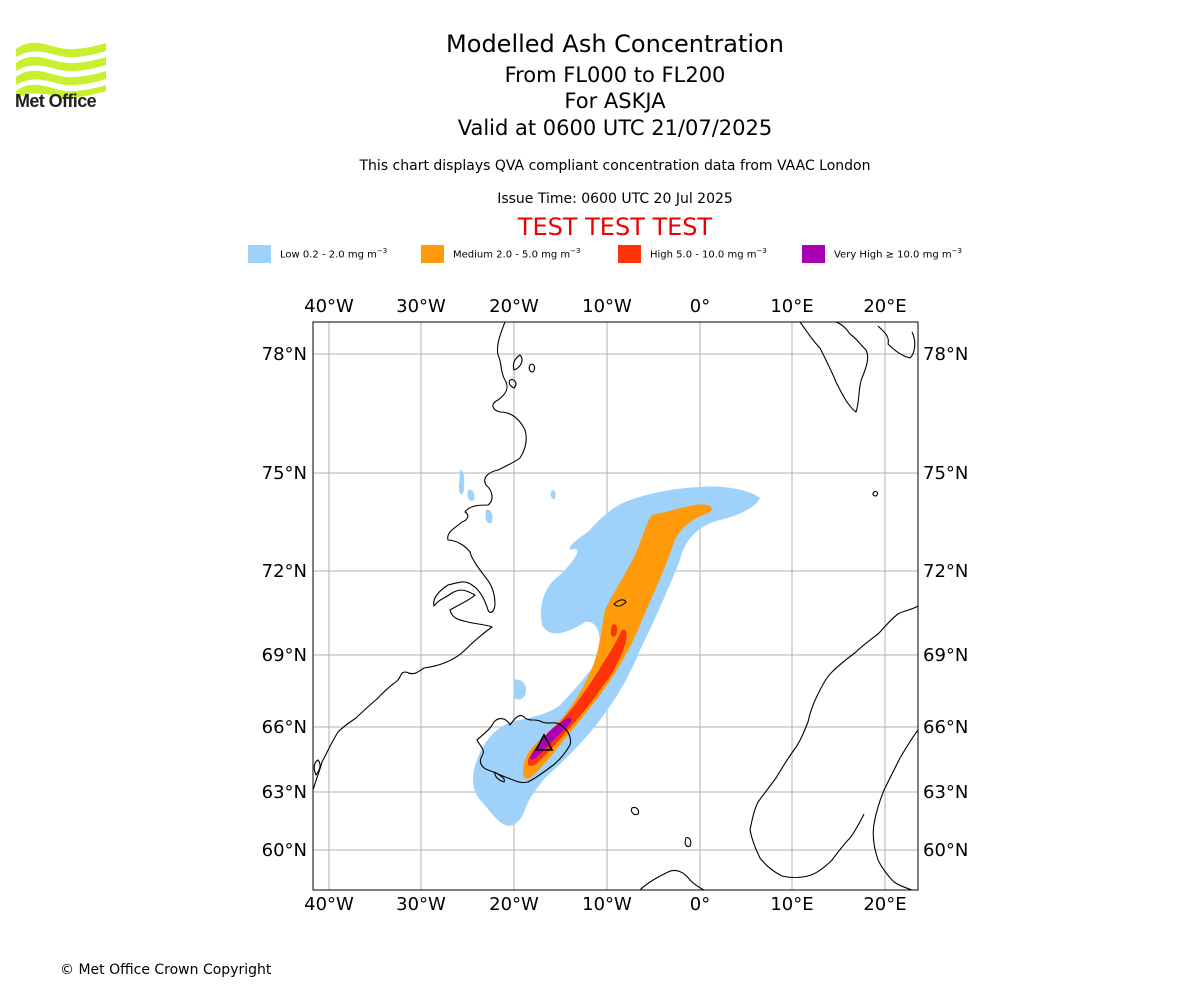  Describe the element at coordinates (615, 44) in the screenshot. I see `chart-title: Modelled Ash Concentration` at that location.